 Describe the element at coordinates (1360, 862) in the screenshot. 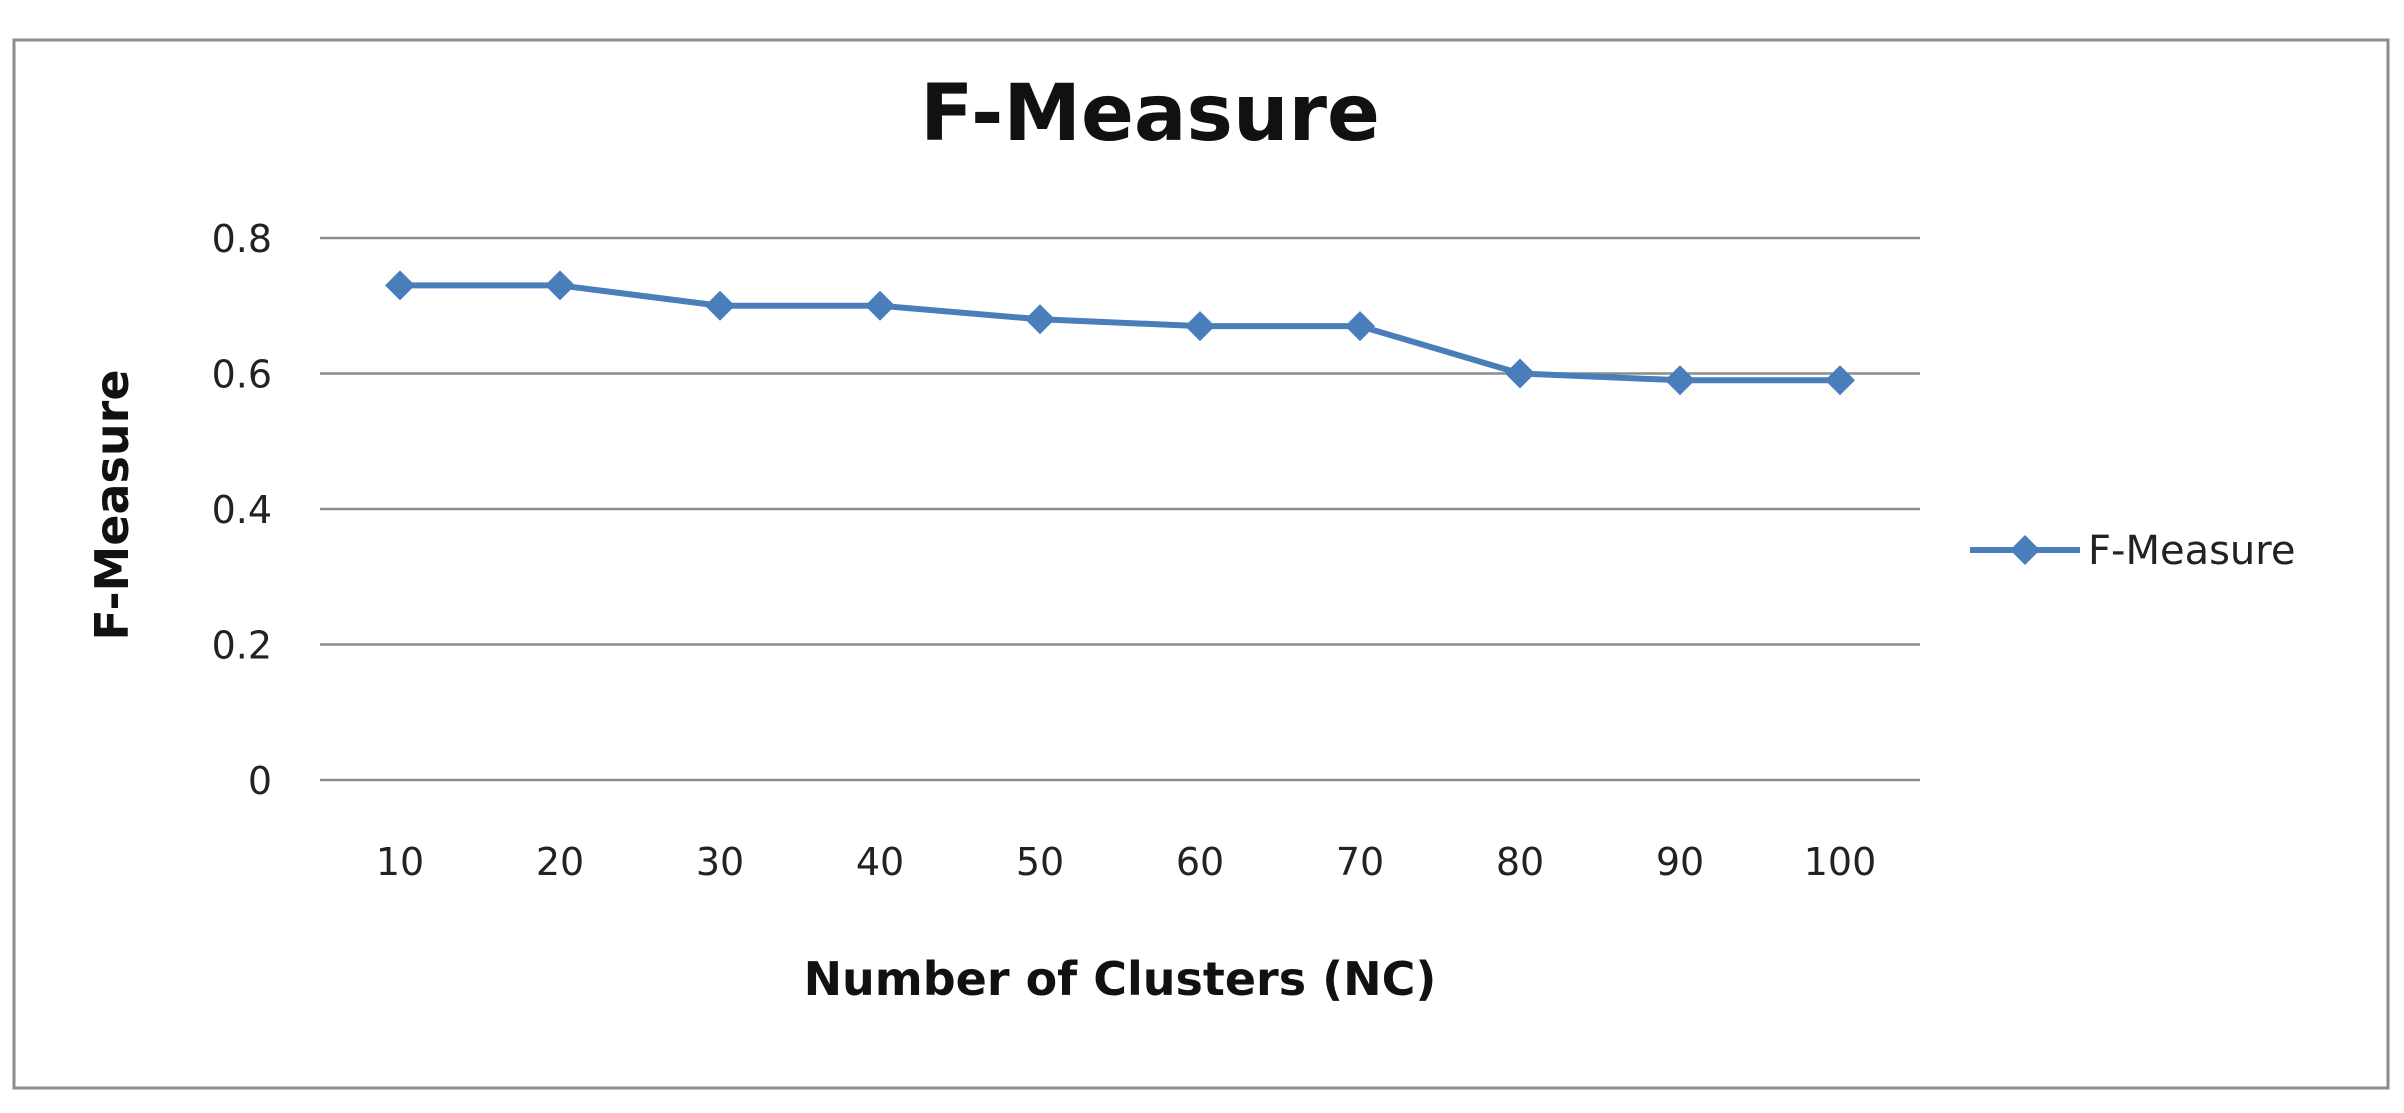

I see `x-tick-label: 70` at that location.